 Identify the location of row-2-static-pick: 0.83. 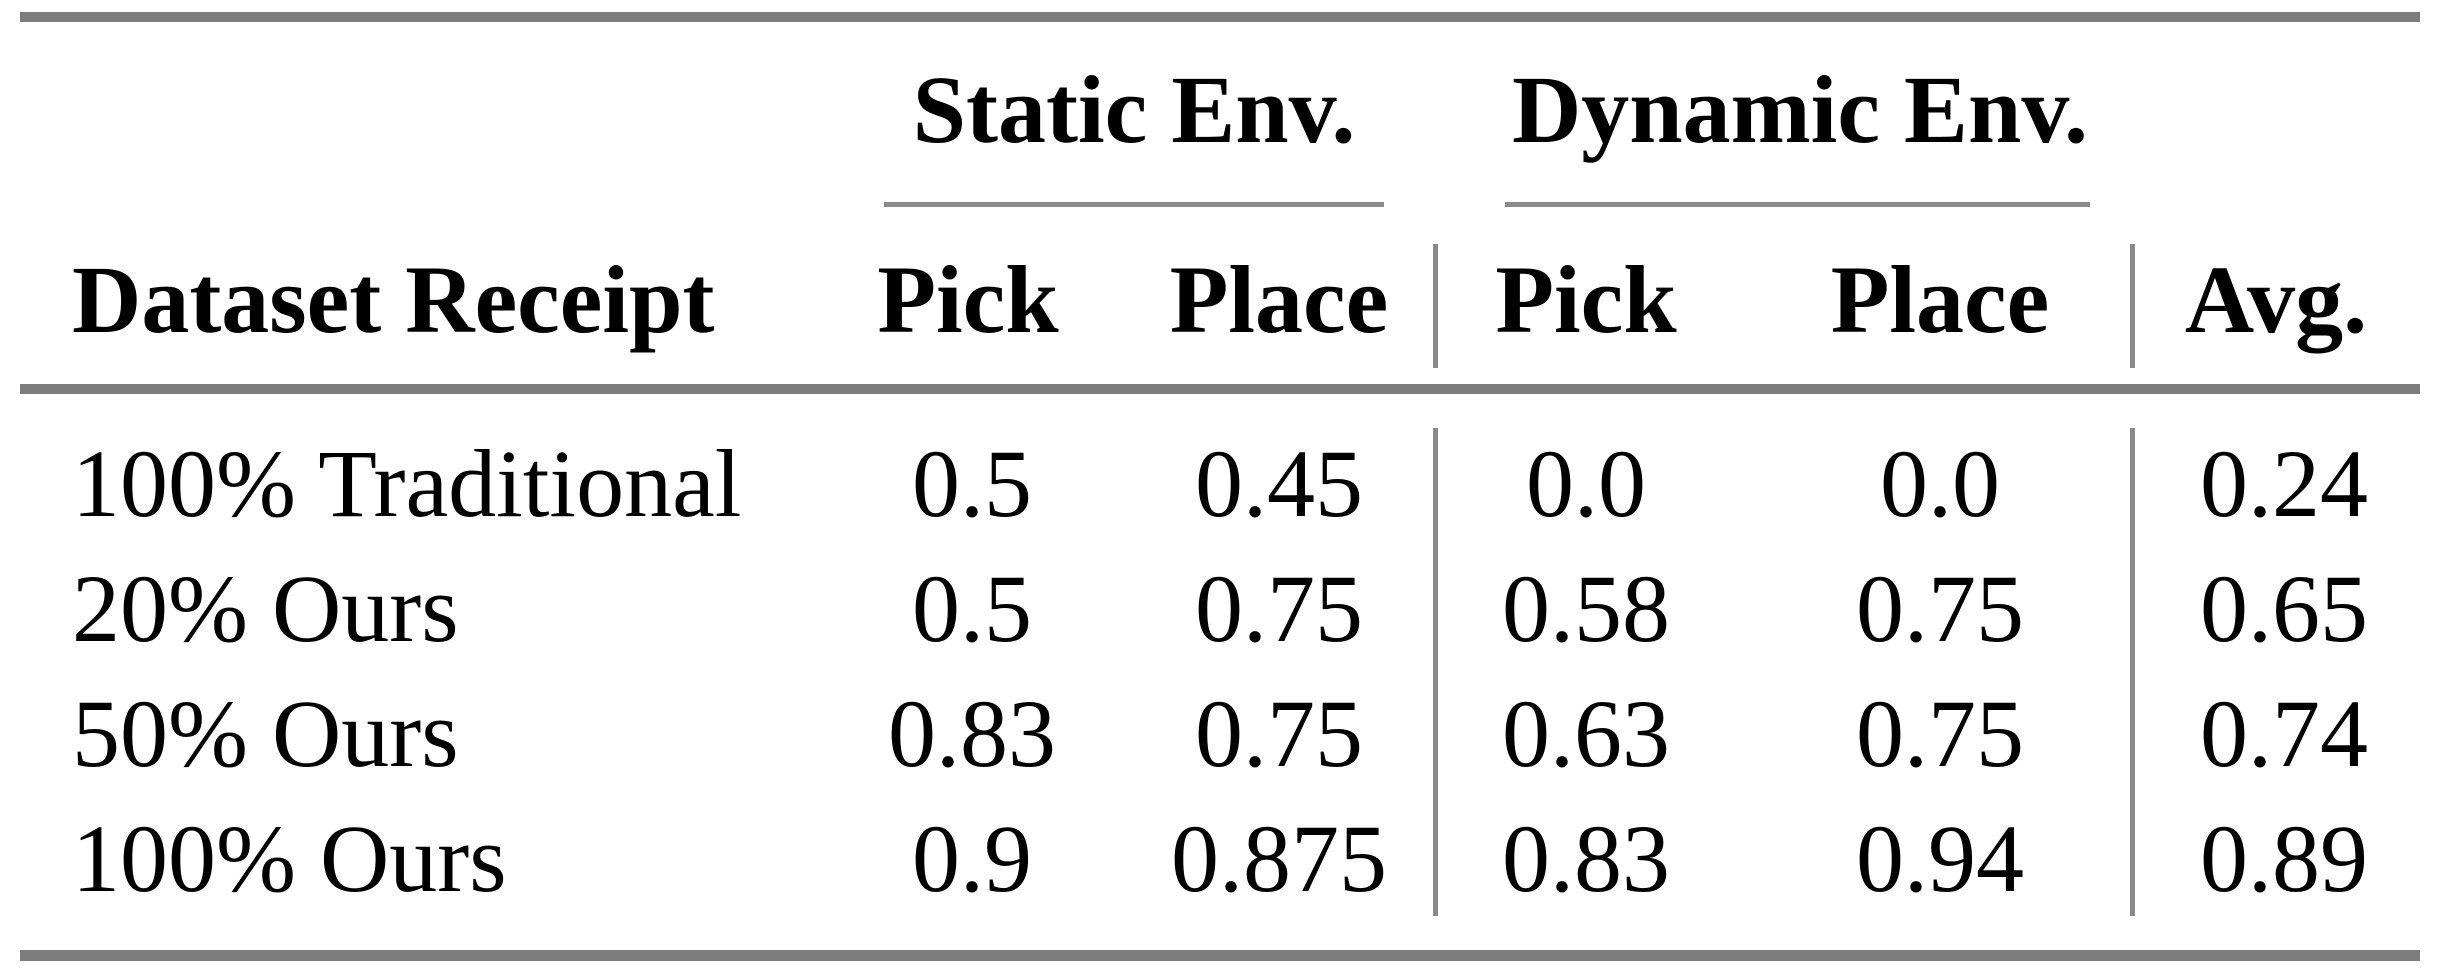
(972, 733).